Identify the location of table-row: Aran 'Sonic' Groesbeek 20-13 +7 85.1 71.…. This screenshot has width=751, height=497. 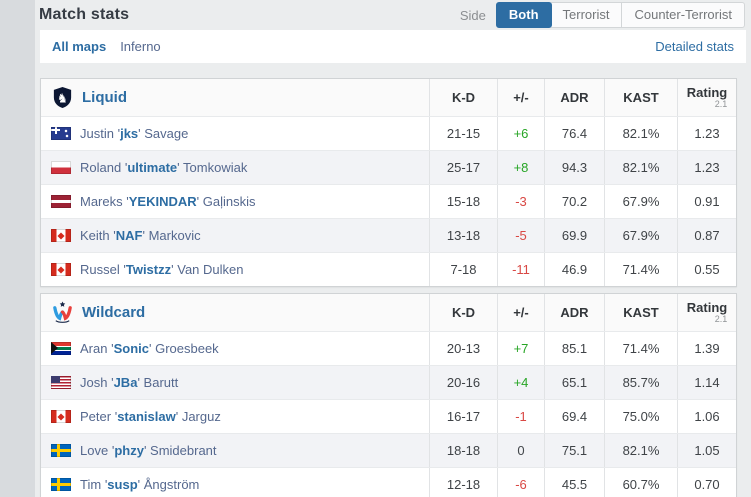
(388, 348).